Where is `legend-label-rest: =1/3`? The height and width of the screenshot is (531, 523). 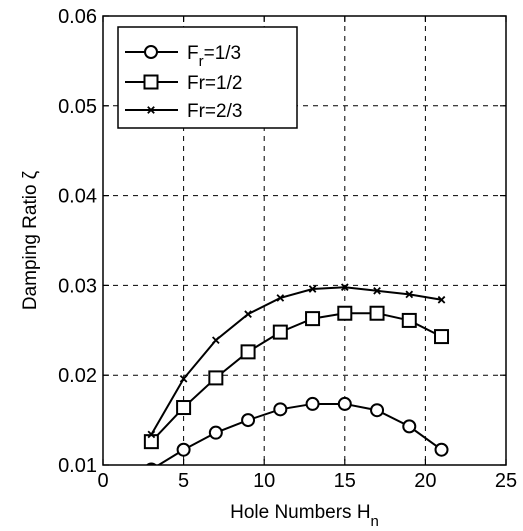 legend-label-rest: =1/3 is located at coordinates (223, 53).